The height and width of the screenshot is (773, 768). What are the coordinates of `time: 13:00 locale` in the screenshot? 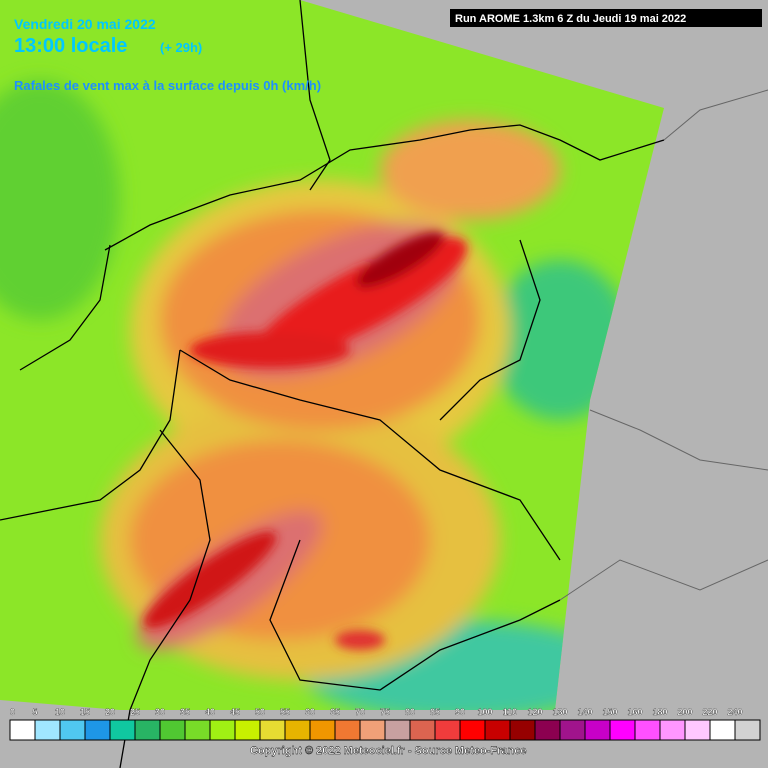 It's located at (70, 46).